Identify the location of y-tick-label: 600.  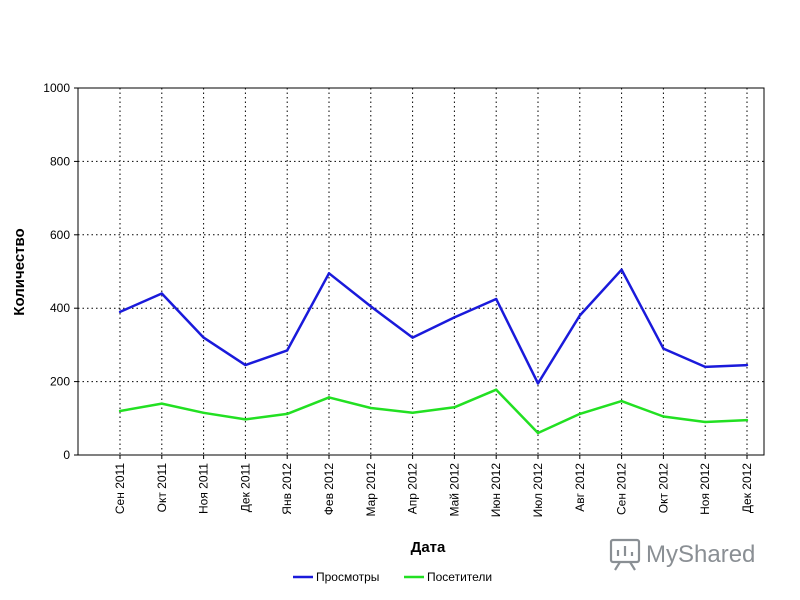
(60, 235).